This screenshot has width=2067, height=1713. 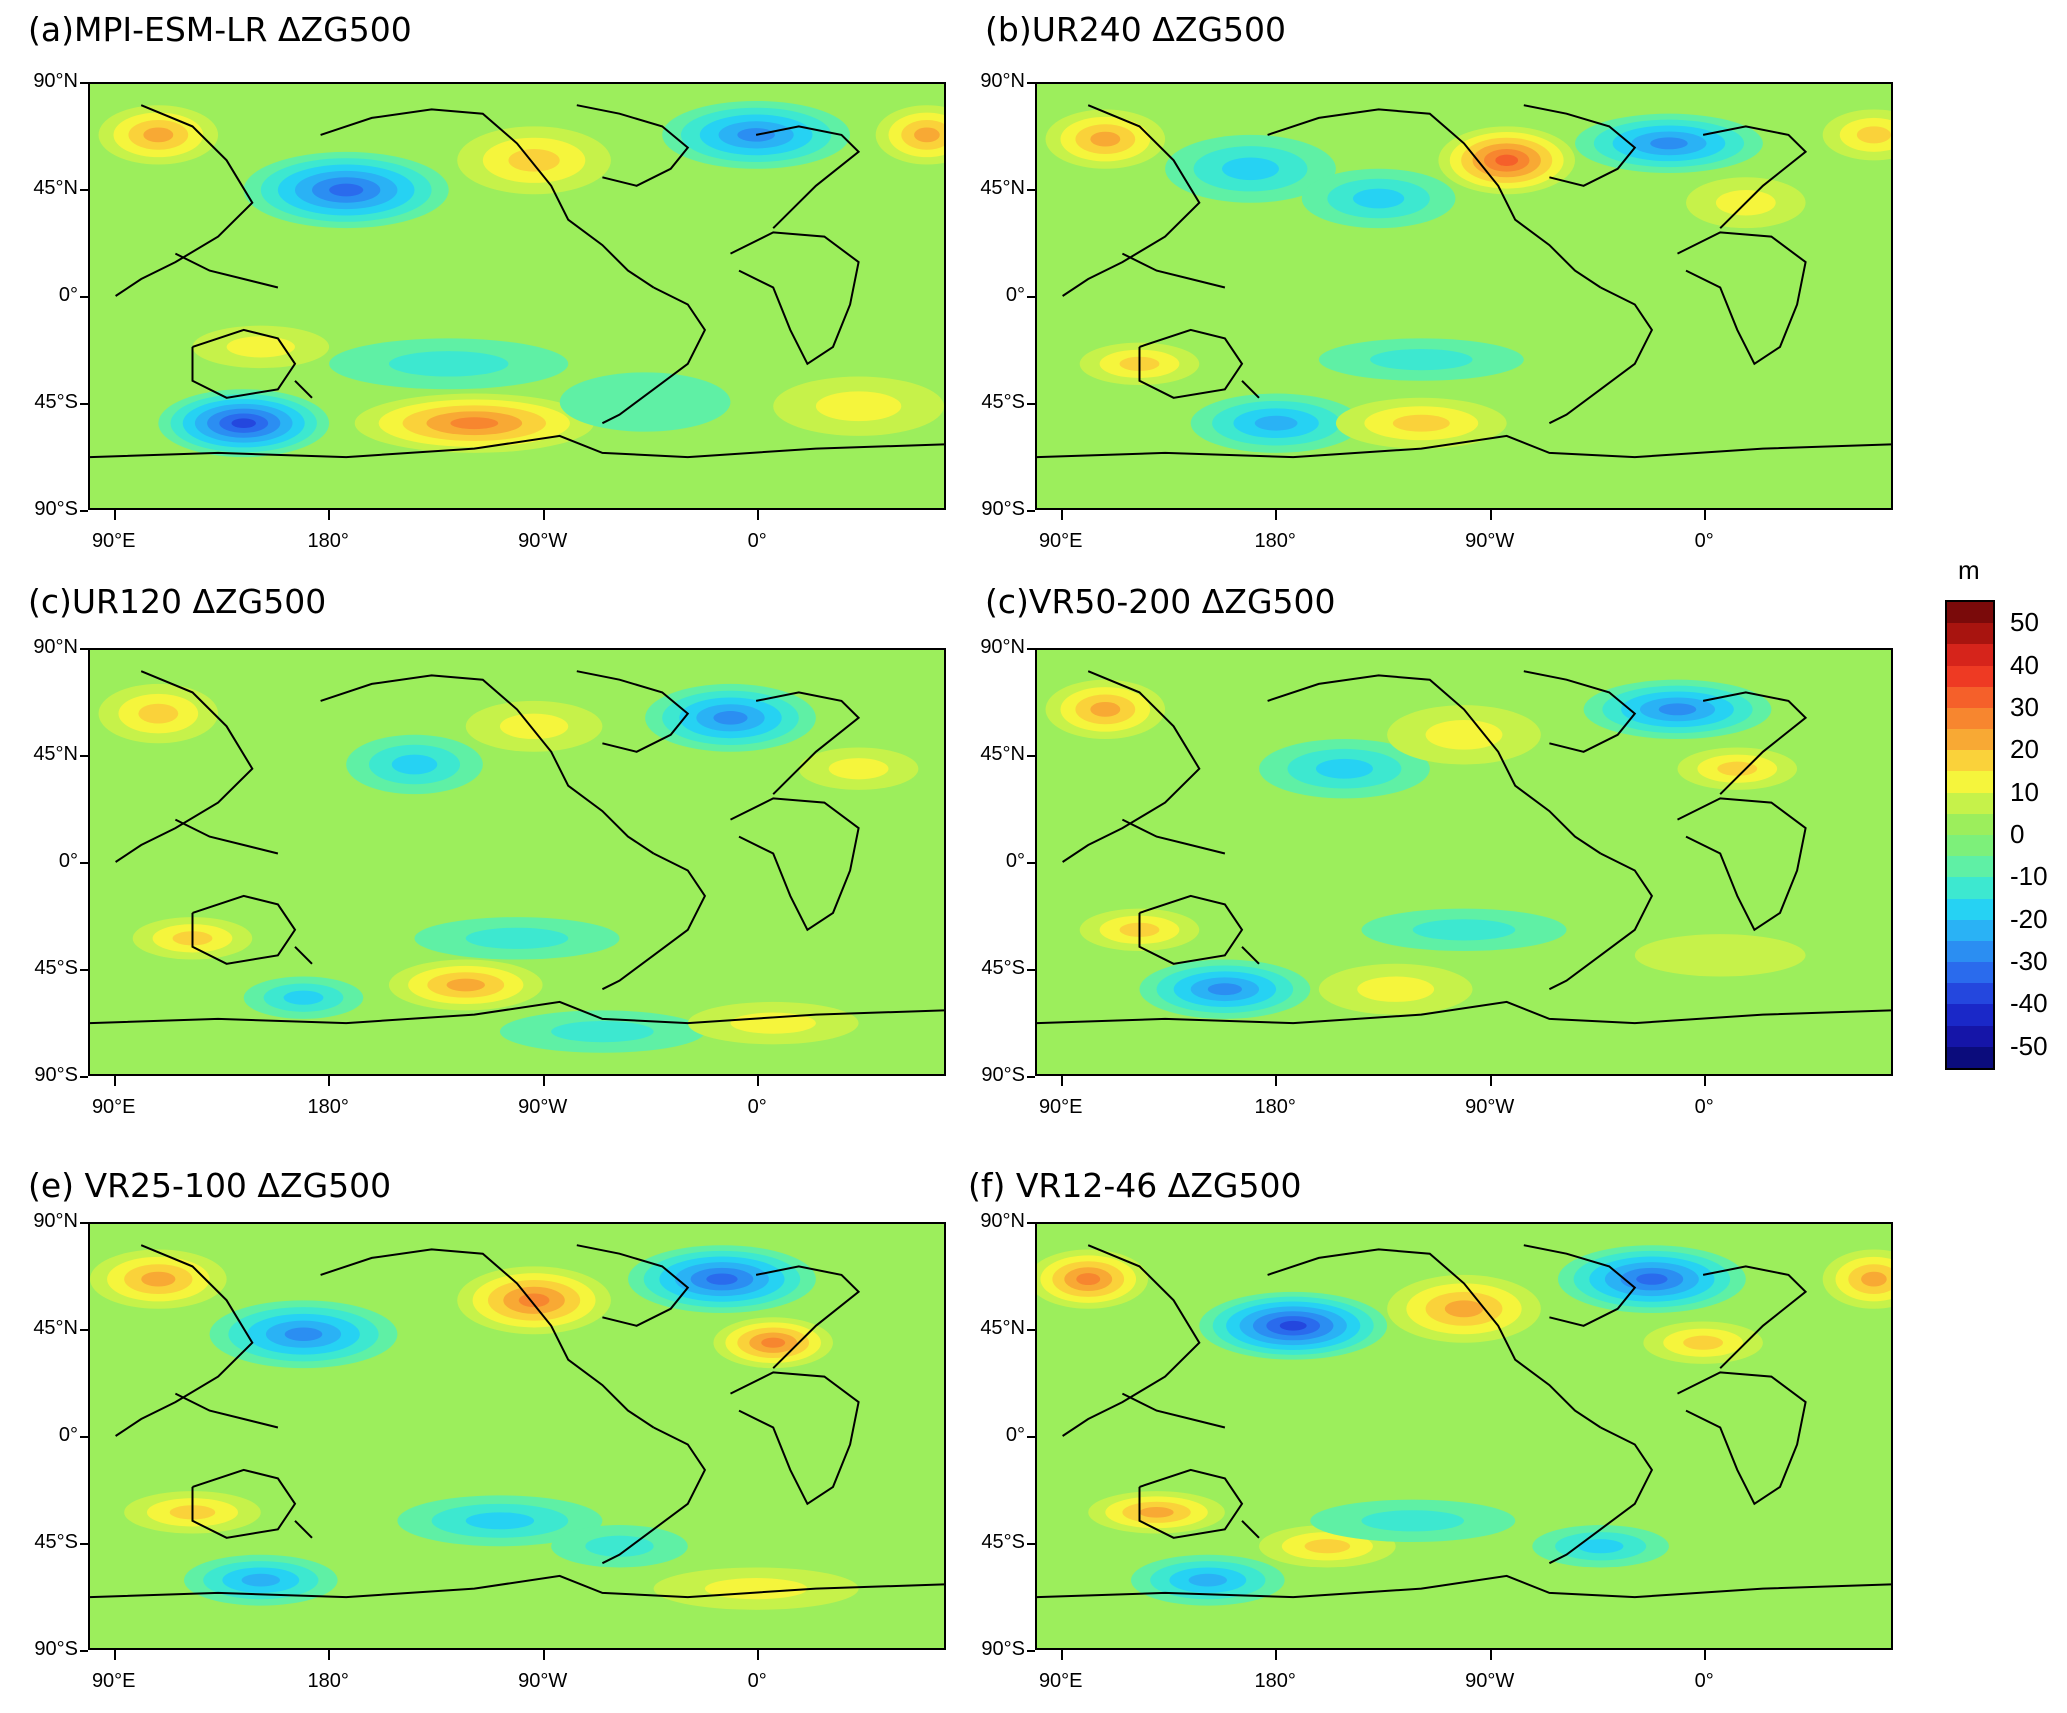 What do you see at coordinates (1970, 835) in the screenshot?
I see `colorbar` at bounding box center [1970, 835].